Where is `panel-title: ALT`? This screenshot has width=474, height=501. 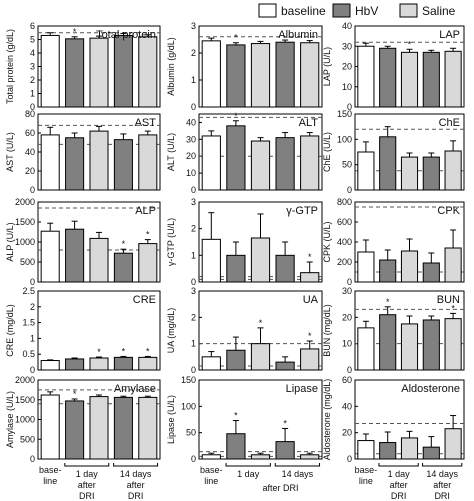
panel-title: ALT is located at coordinates (309, 123).